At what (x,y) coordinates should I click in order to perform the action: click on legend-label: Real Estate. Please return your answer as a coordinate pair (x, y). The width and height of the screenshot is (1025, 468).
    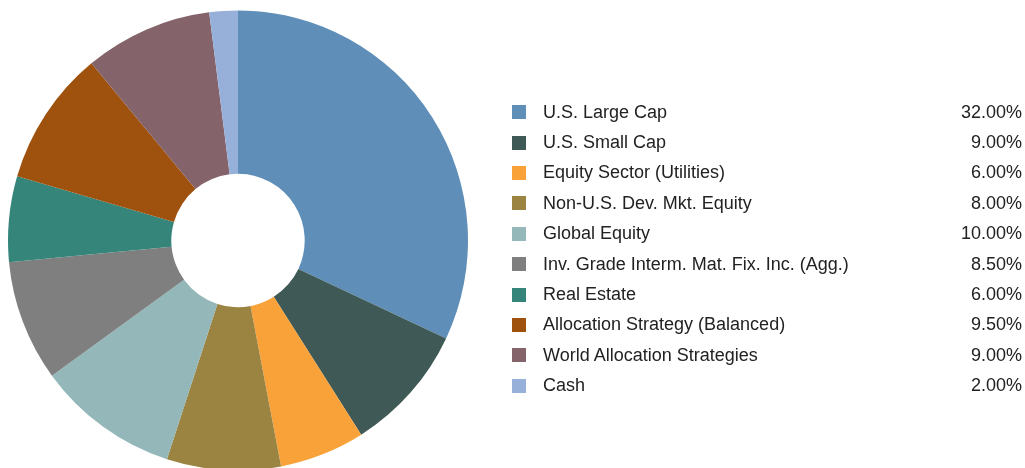
    Looking at the image, I should click on (590, 295).